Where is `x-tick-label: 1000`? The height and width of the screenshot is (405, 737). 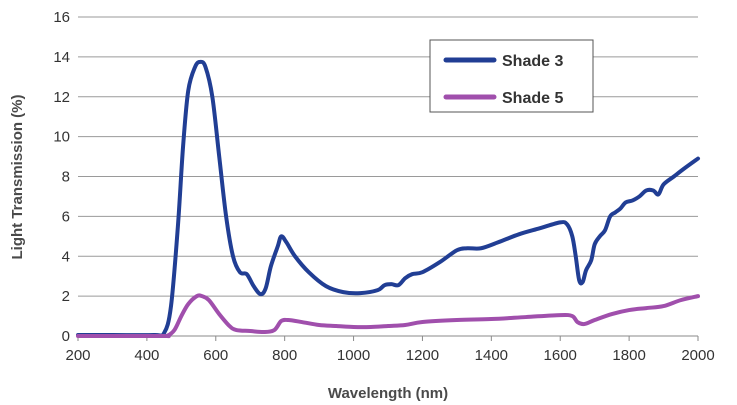
x-tick-label: 1000 is located at coordinates (353, 355).